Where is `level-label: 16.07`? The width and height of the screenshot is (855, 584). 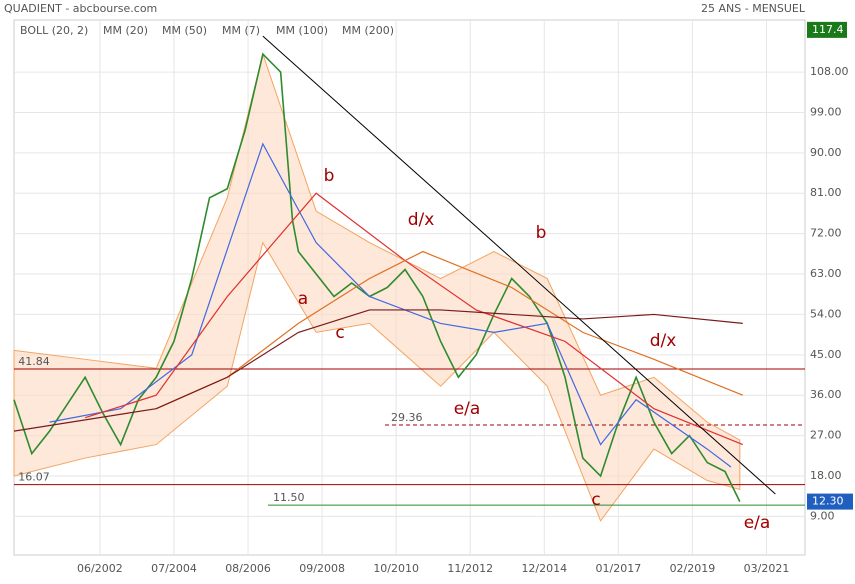
level-label: 16.07 is located at coordinates (34, 477).